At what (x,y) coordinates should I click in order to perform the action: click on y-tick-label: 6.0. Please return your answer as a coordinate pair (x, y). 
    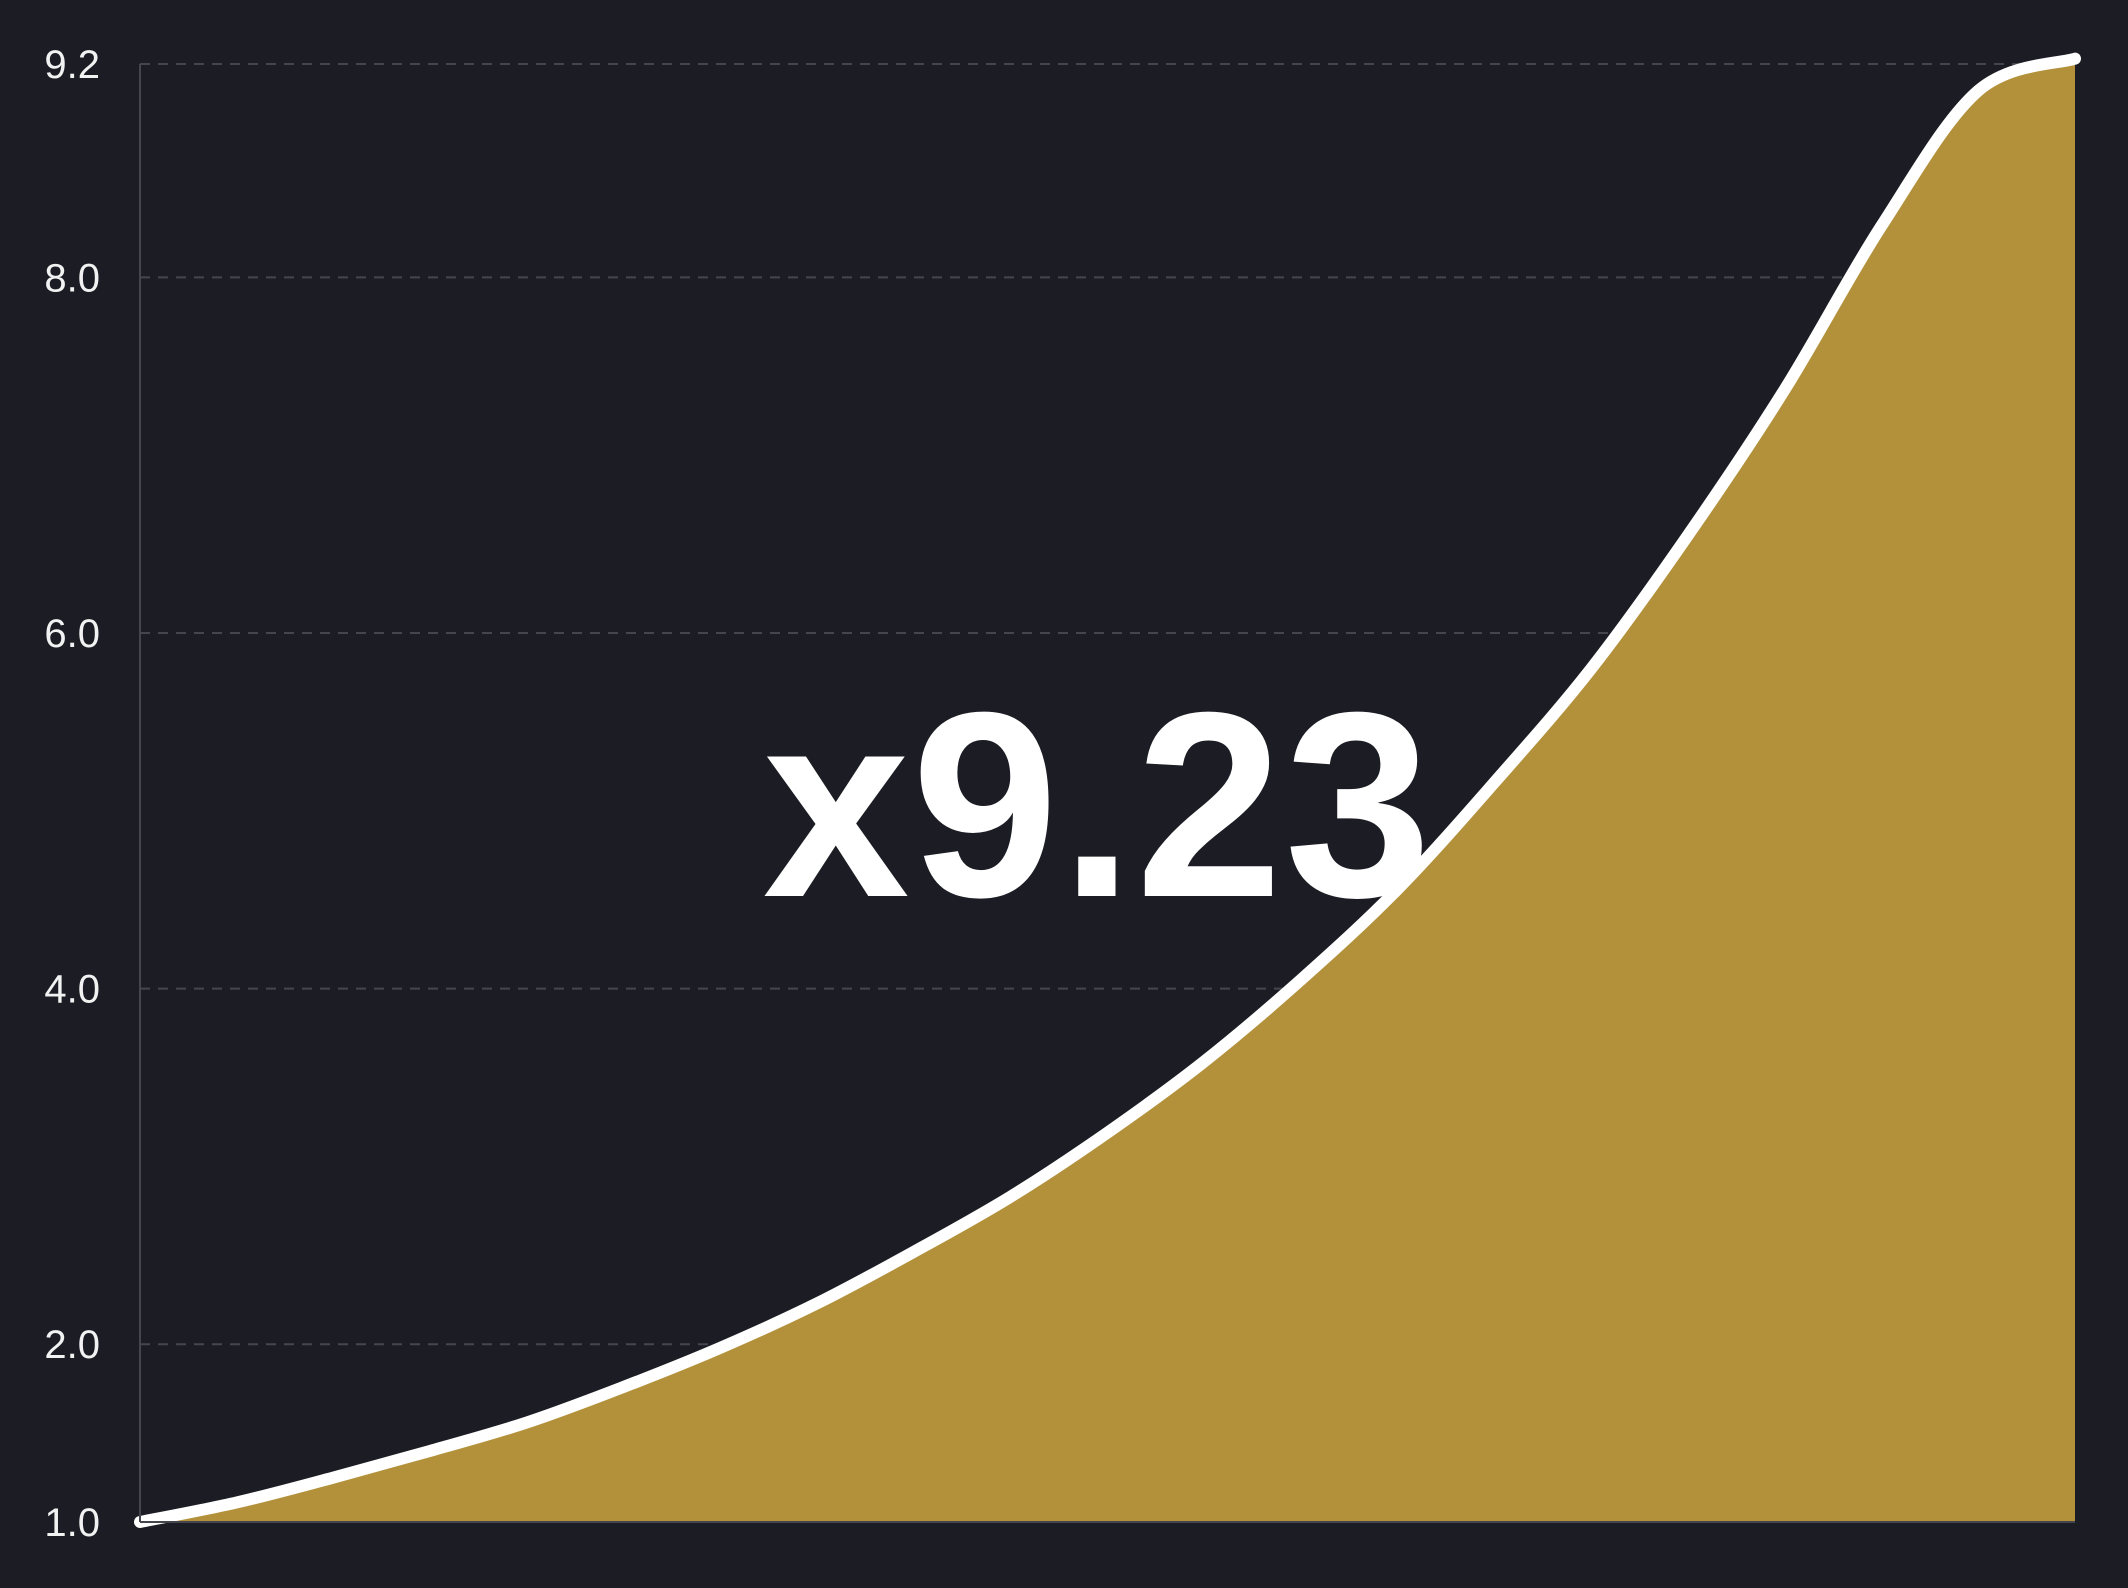
    Looking at the image, I should click on (72, 634).